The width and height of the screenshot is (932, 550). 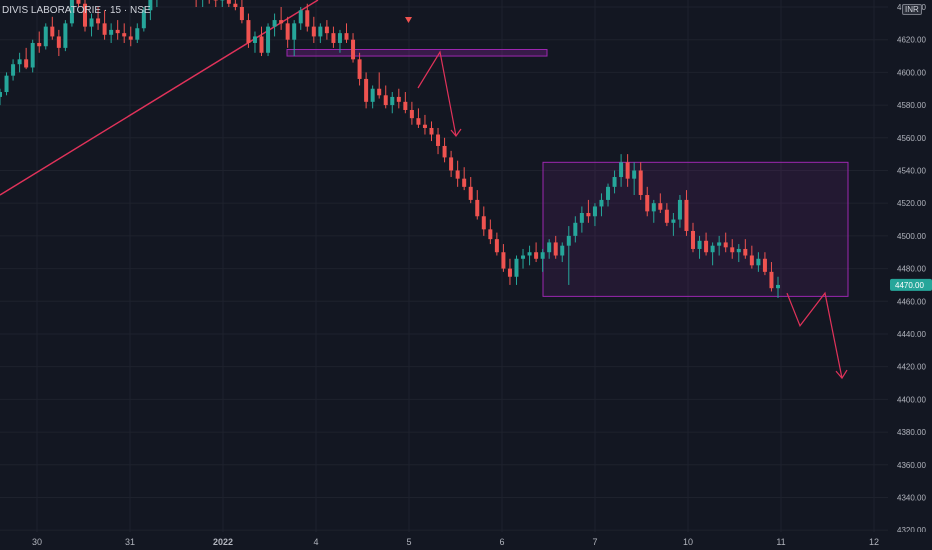 I want to click on y-tick-label: 4560.00, so click(x=911, y=138).